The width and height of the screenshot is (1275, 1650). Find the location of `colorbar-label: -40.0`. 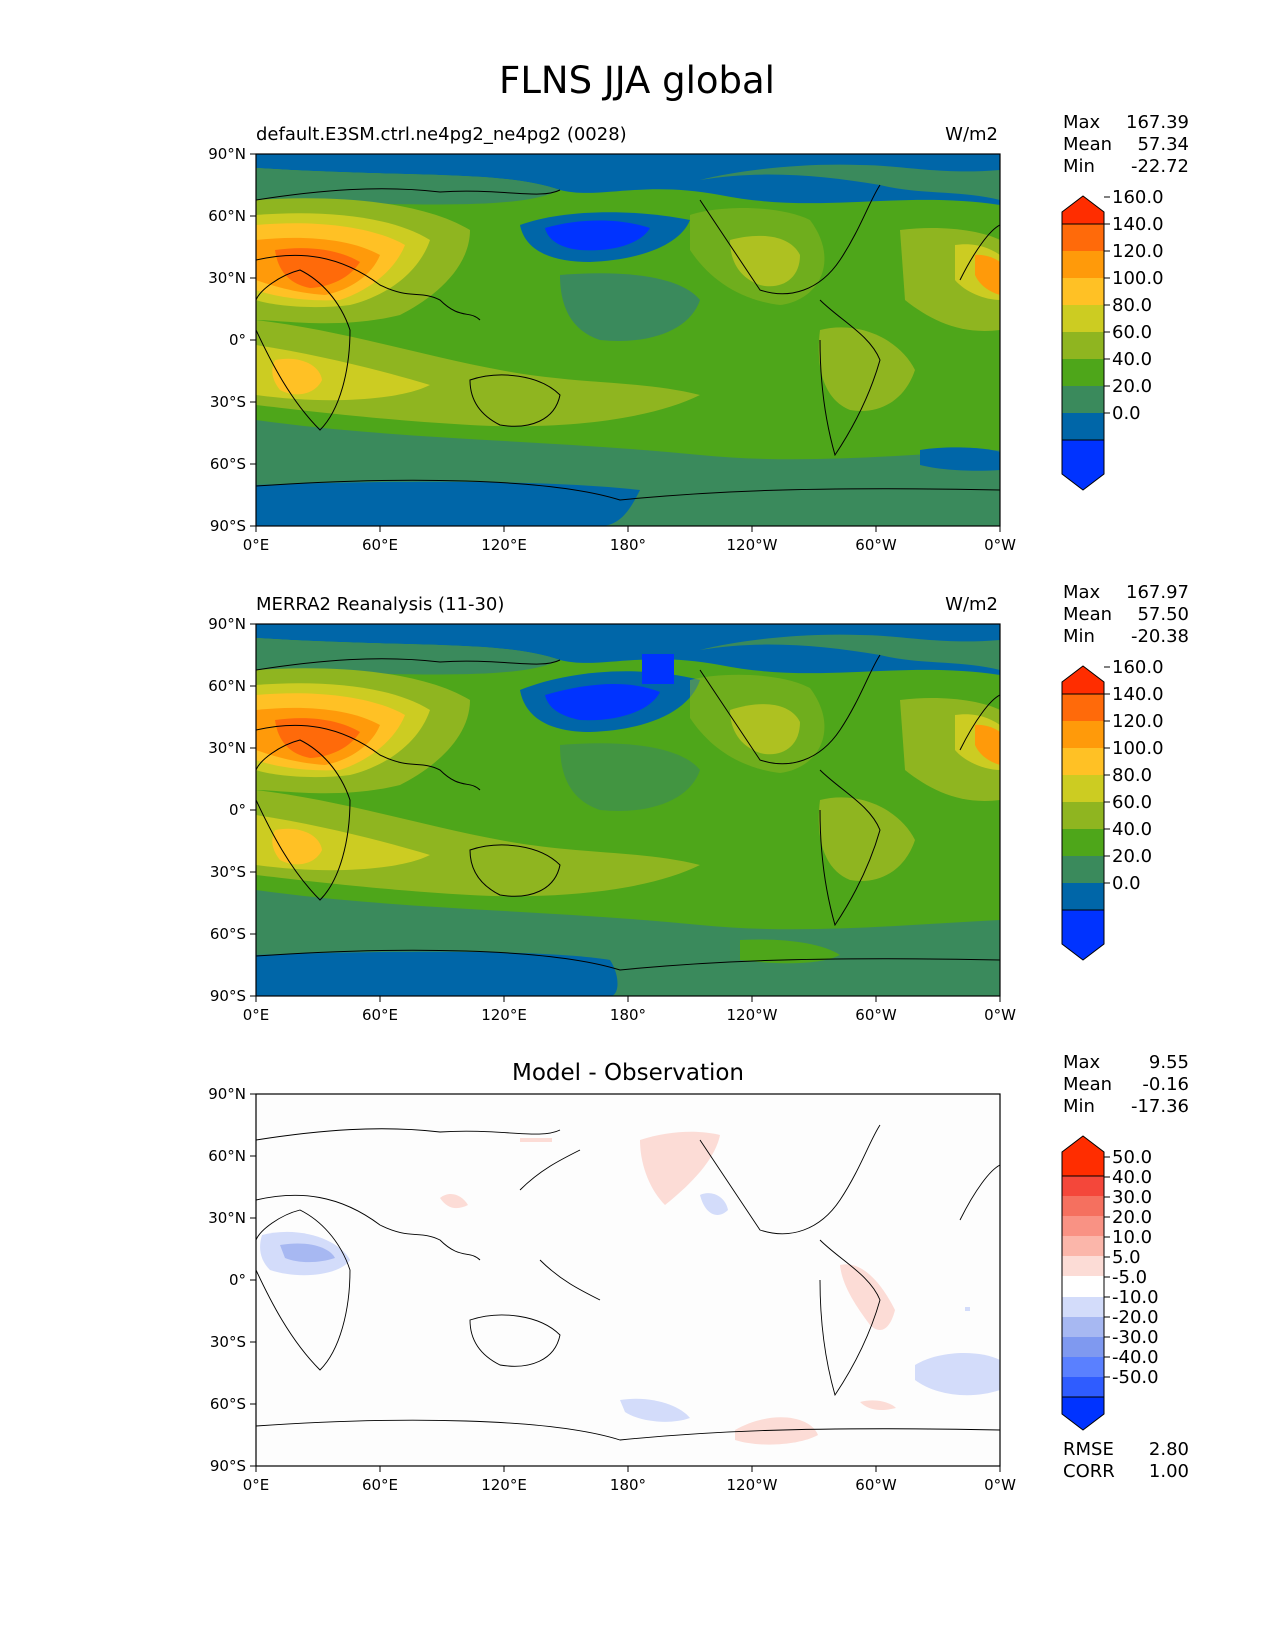

colorbar-label: -40.0 is located at coordinates (1135, 1357).